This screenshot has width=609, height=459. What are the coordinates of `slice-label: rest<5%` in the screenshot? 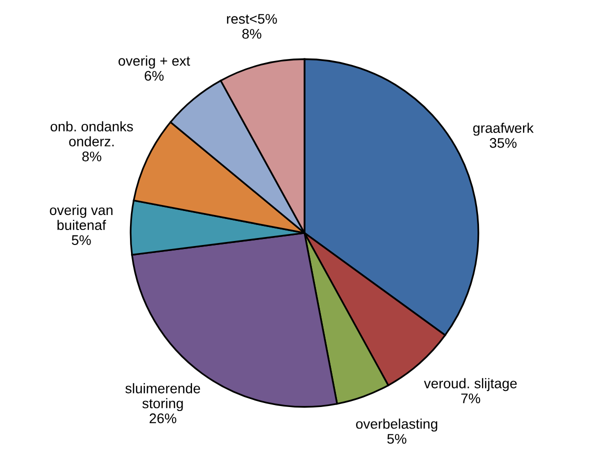 It's located at (252, 19).